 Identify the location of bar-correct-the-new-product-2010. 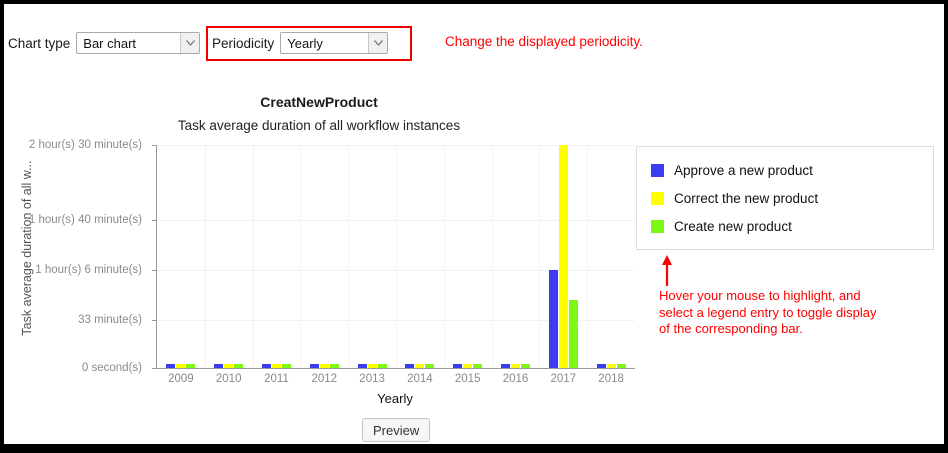
(228, 366).